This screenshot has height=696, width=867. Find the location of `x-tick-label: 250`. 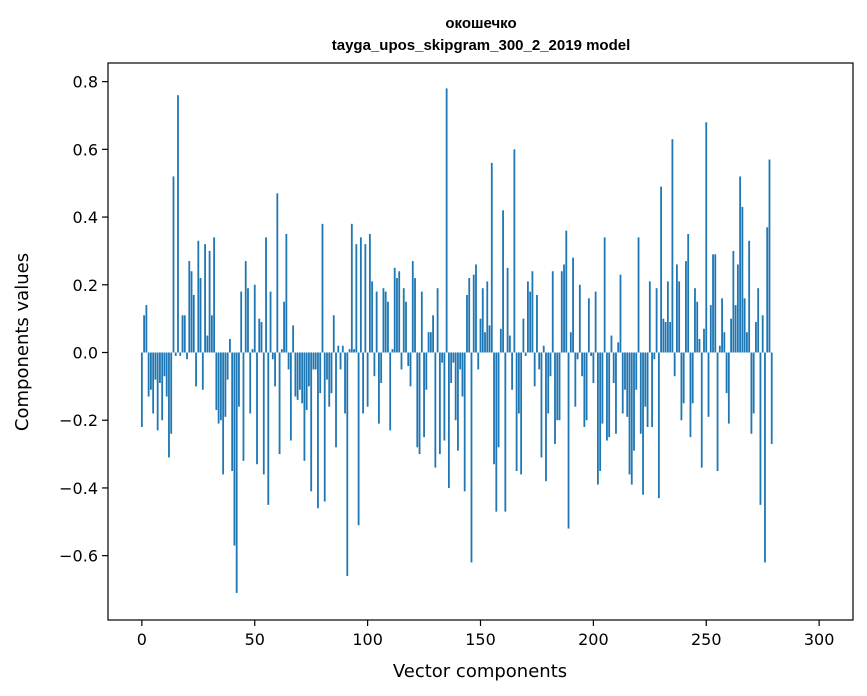

x-tick-label: 250 is located at coordinates (706, 639).